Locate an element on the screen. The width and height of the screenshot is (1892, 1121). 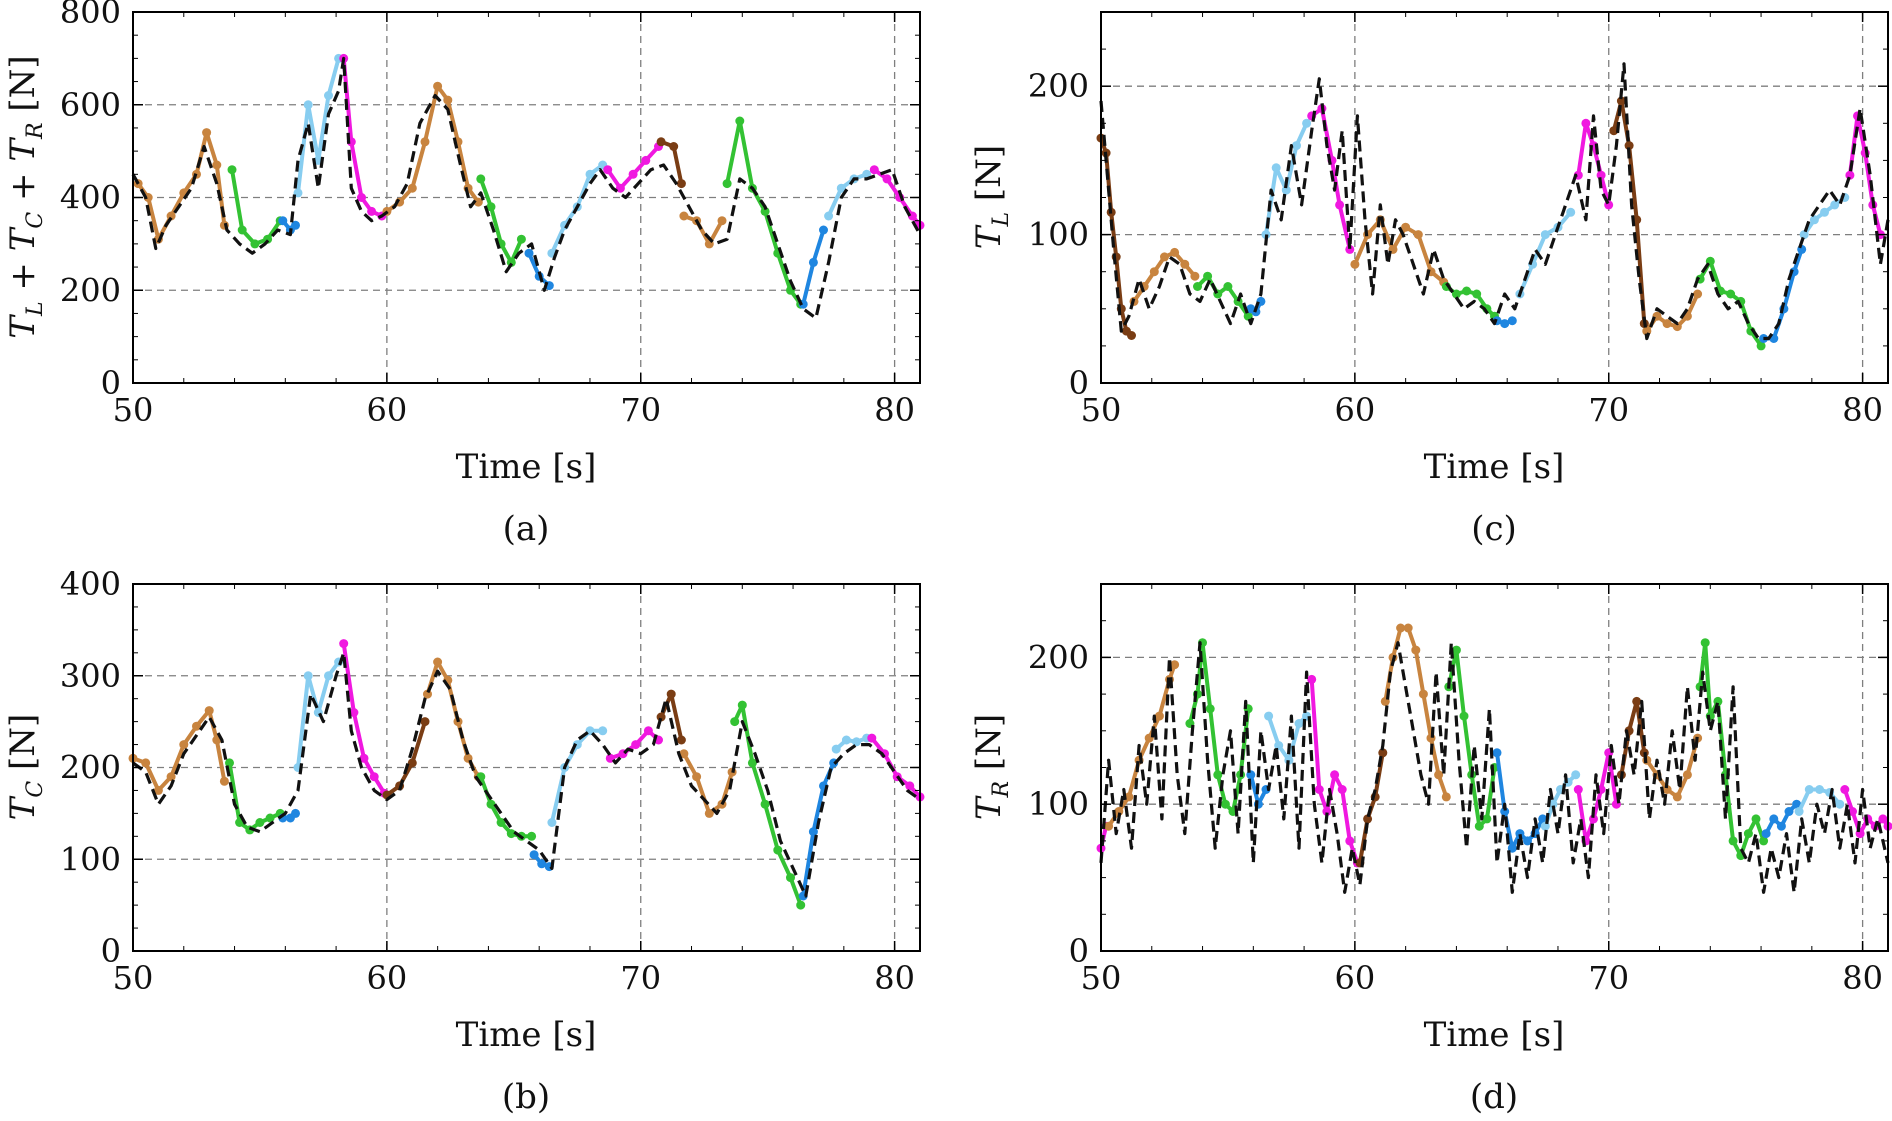
ylabel-d-t: T is located at coordinates (989, 807).